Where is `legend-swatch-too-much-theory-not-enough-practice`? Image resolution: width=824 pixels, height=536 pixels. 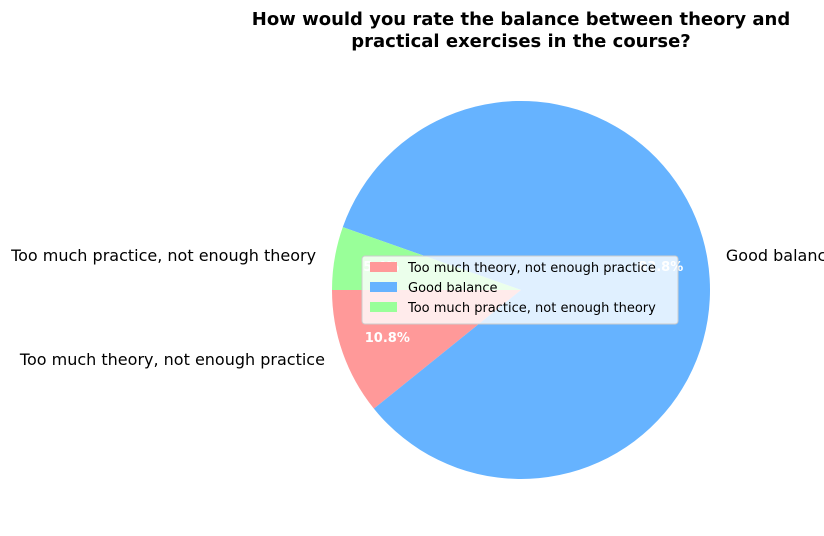
legend-swatch-too-much-theory-not-enough-practice is located at coordinates (383, 267).